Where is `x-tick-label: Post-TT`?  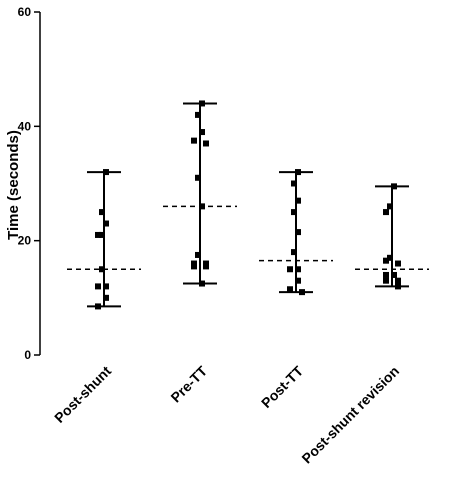
x-tick-label: Post-TT is located at coordinates (282, 386).